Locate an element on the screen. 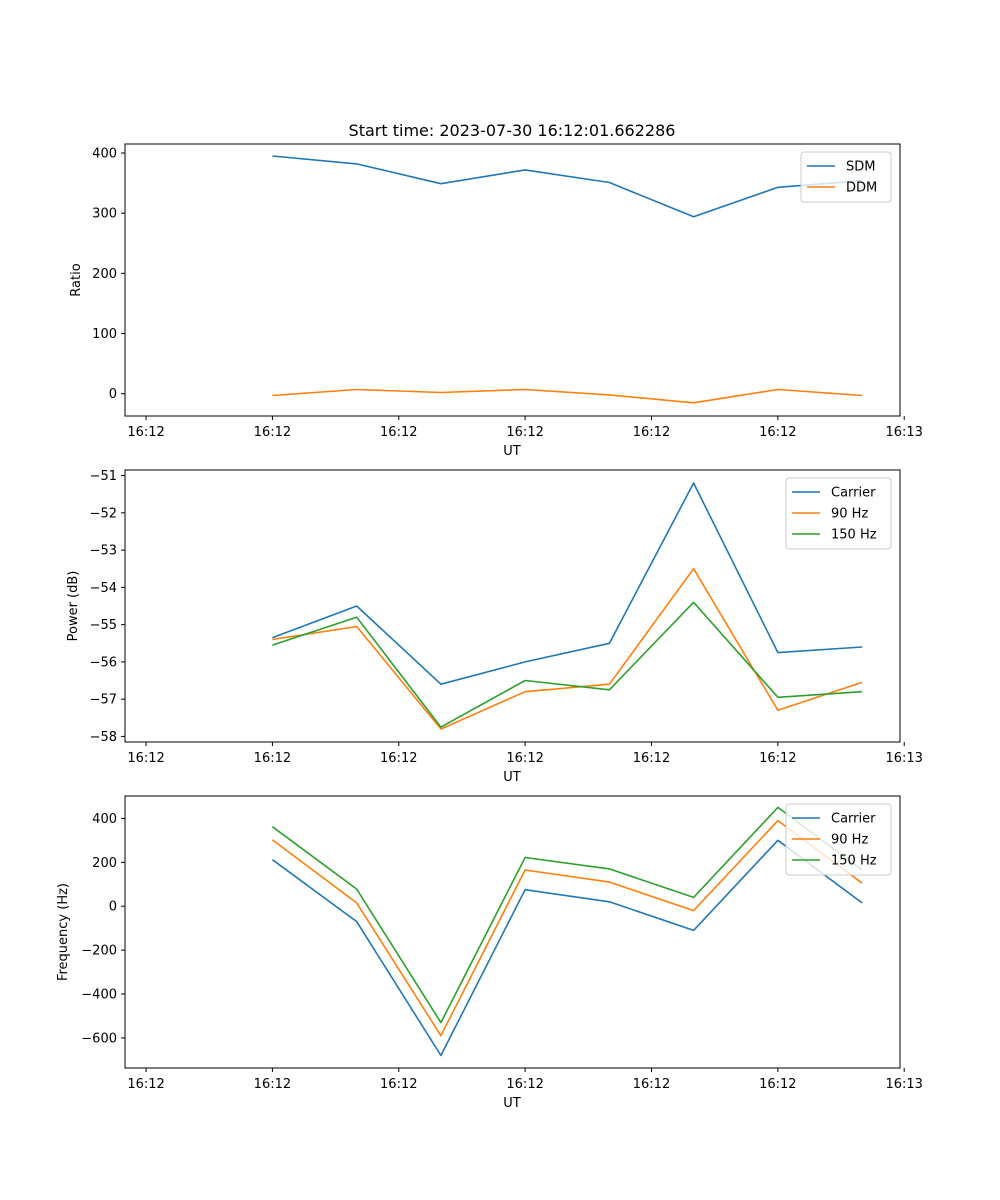 Image resolution: width=1000 pixels, height=1200 pixels. frequency-y-tick-label: 0 is located at coordinates (113, 907).